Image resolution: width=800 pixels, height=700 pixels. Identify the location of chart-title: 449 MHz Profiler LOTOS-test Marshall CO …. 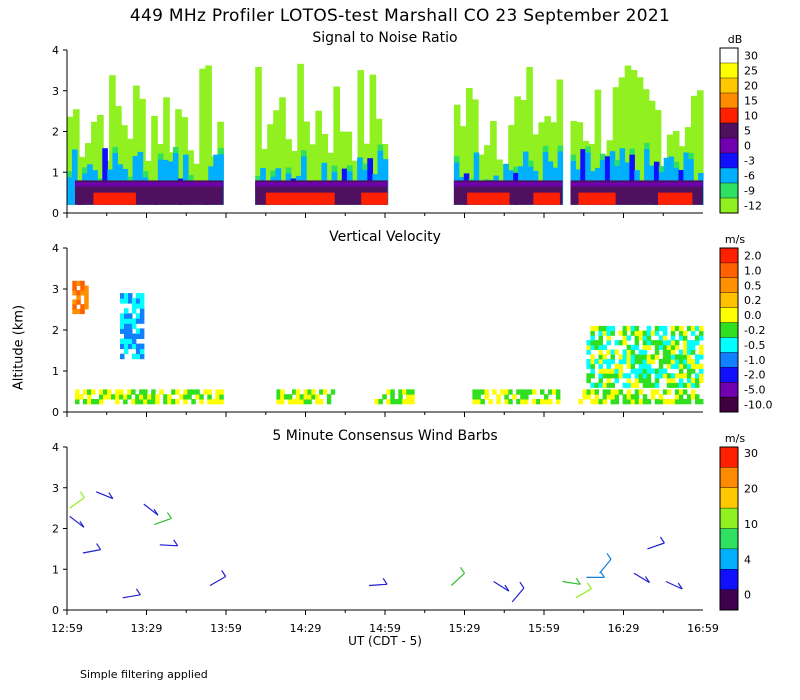
(400, 16).